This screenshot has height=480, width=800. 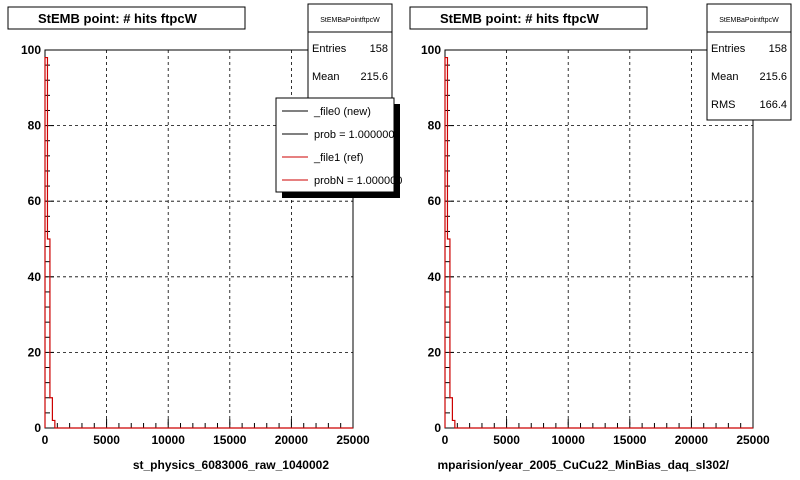 I want to click on legend-box, so click(x=335, y=145).